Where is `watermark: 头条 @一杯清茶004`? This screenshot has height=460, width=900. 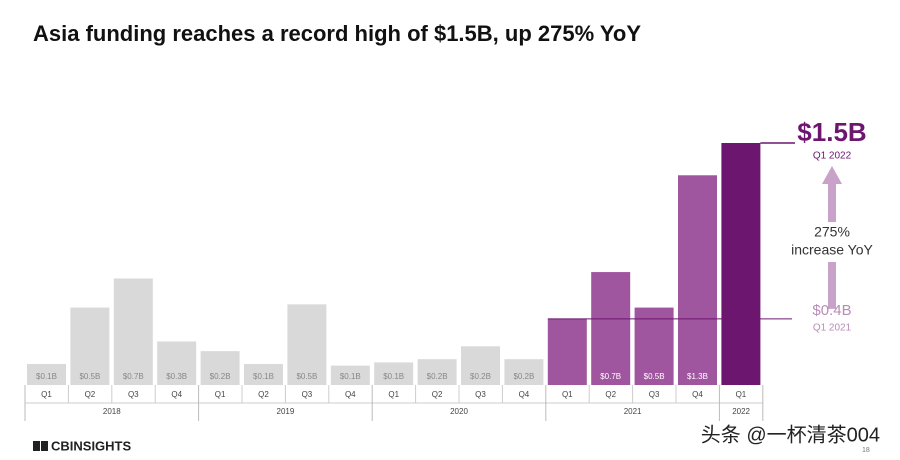 watermark: 头条 @一杯清茶004 is located at coordinates (790, 434).